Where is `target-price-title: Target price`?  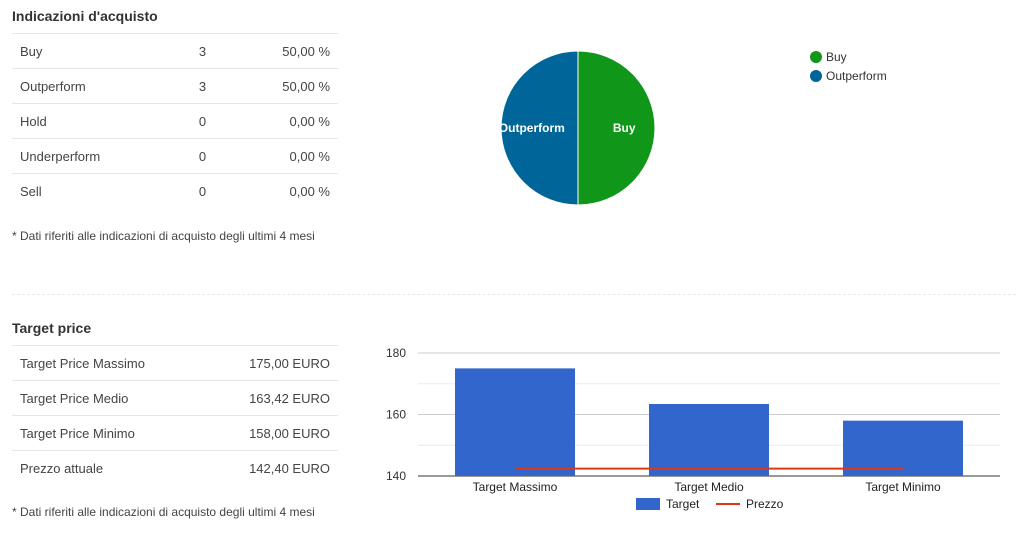 target-price-title: Target price is located at coordinates (52, 328).